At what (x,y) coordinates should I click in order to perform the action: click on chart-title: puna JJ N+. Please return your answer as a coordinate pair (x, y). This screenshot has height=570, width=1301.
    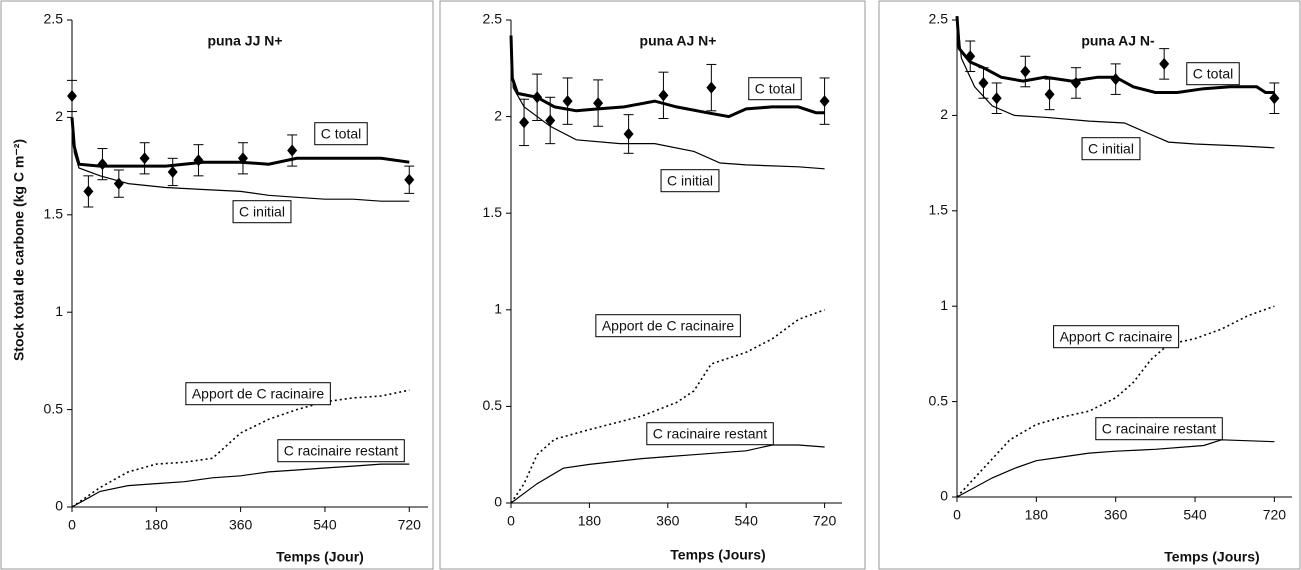
    Looking at the image, I should click on (244, 41).